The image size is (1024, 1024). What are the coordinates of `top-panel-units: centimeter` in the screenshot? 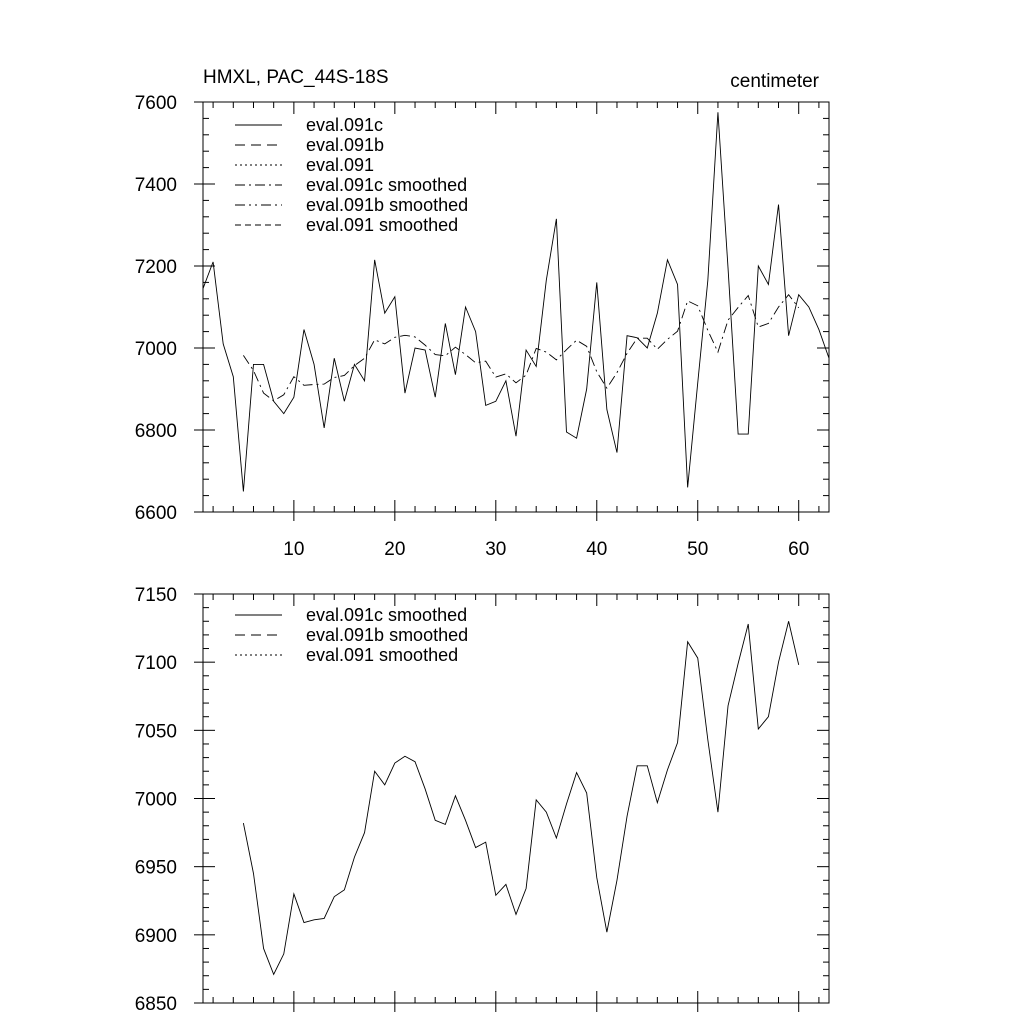 It's located at (774, 81).